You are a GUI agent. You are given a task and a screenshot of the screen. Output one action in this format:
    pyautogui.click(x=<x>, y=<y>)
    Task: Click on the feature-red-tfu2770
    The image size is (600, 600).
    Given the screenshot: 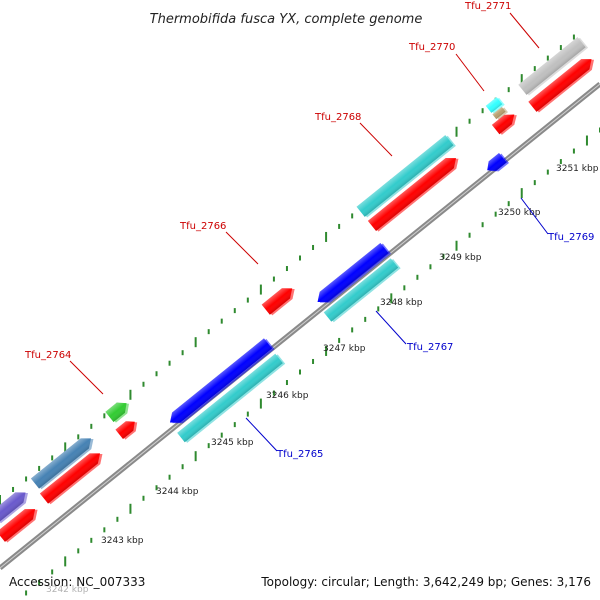 What is the action you would take?
    pyautogui.click(x=504, y=124)
    